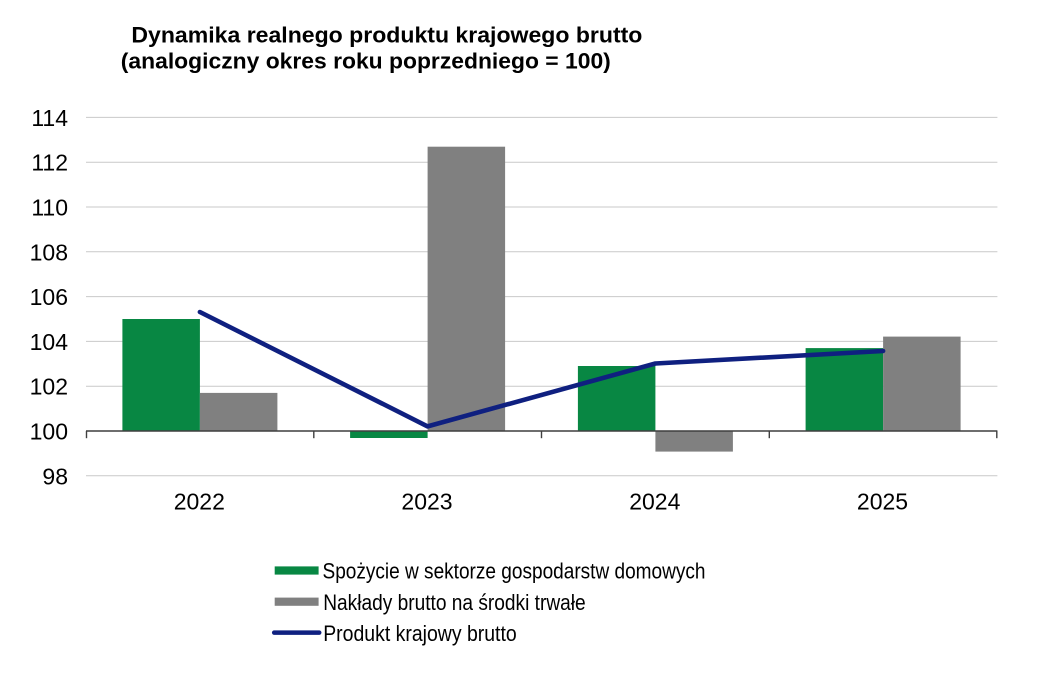  What do you see at coordinates (454, 602) in the screenshot?
I see `svg-text:Nakłady brutto na środki trwał: Nakłady brutto na środki trwałe` at bounding box center [454, 602].